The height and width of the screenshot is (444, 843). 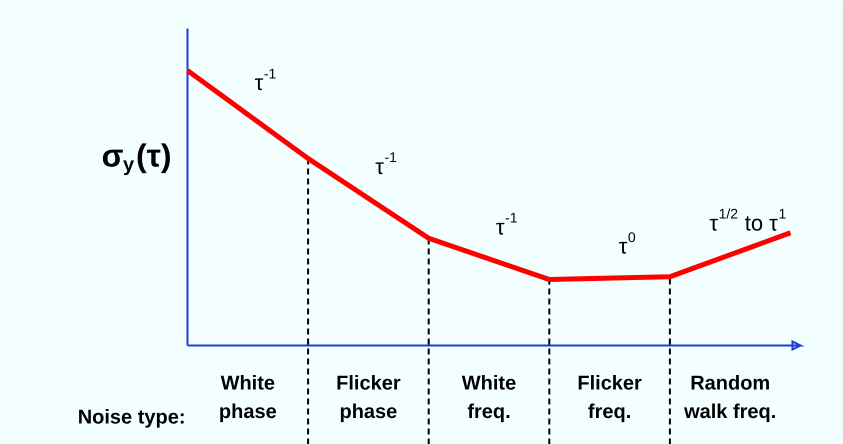 What do you see at coordinates (609, 398) in the screenshot?
I see `text: Flicker freq.` at bounding box center [609, 398].